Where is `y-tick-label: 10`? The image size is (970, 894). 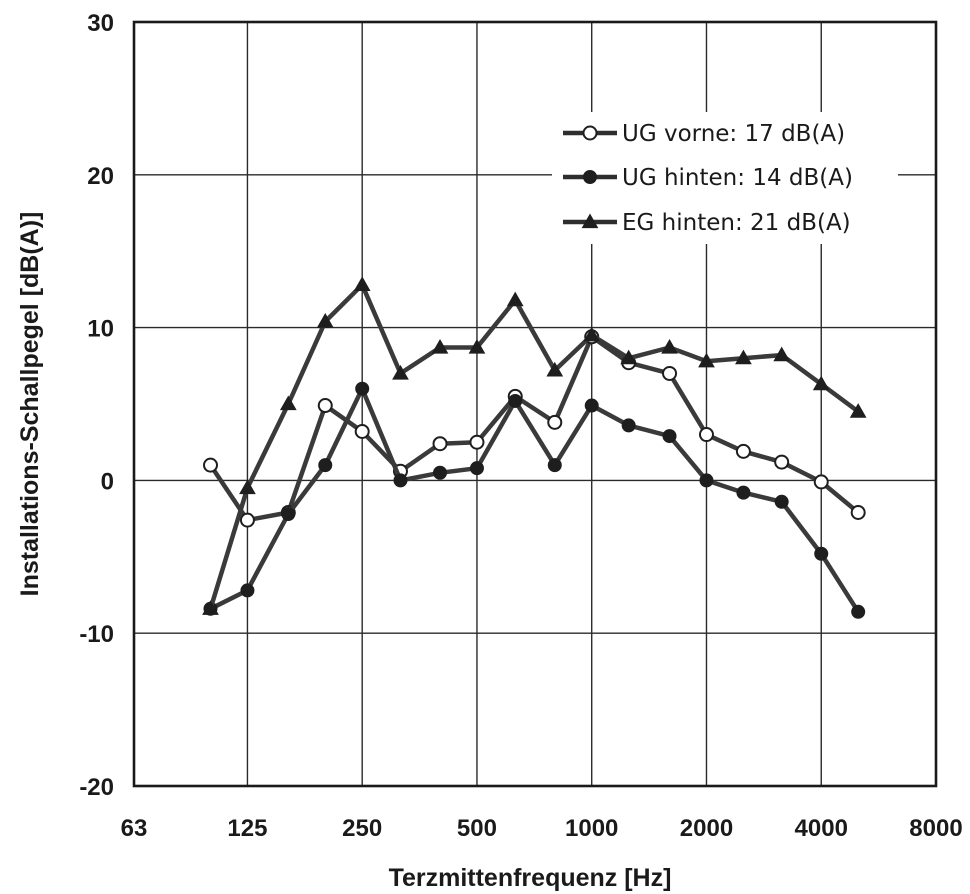 y-tick-label: 10 is located at coordinates (100, 329).